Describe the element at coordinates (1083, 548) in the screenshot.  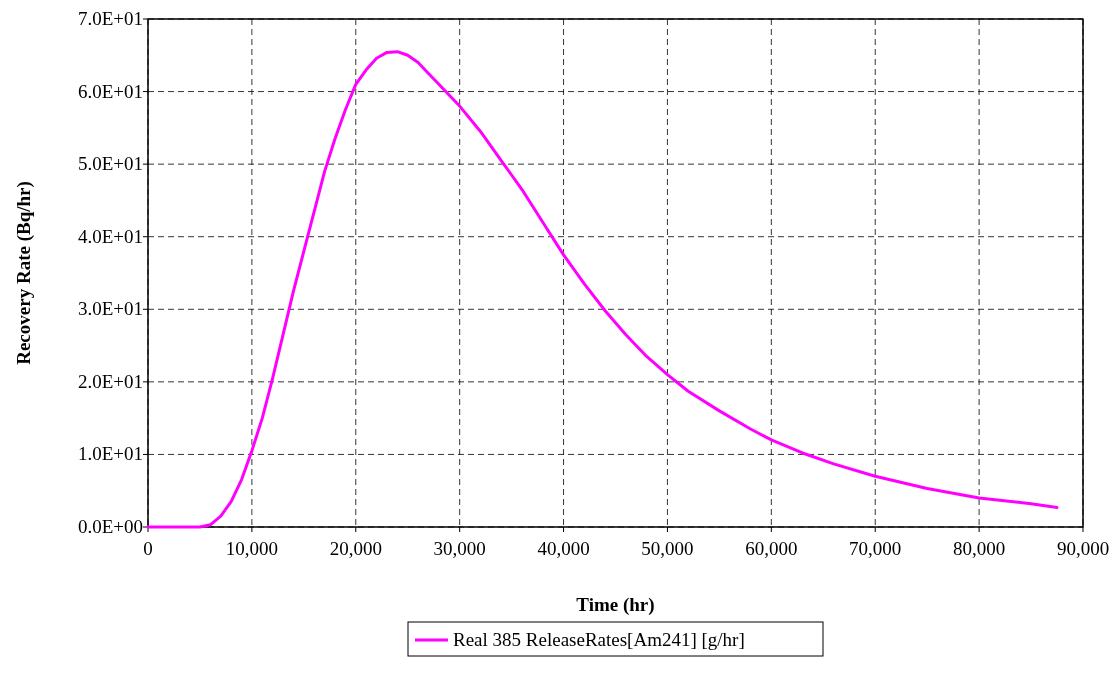
I see `x-tick-label: 90,000` at that location.